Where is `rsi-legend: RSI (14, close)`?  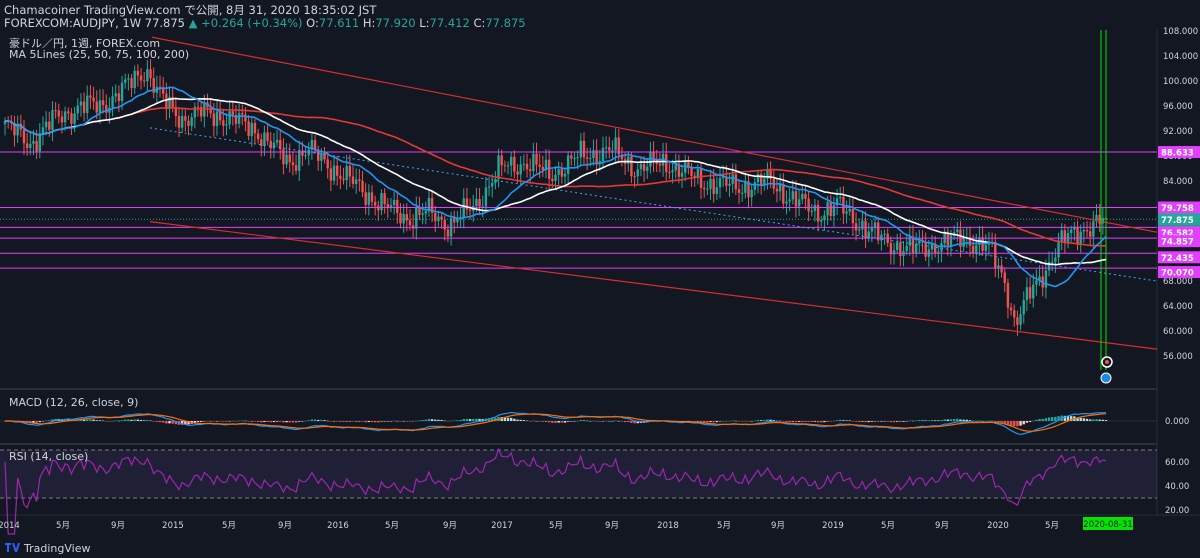
rsi-legend: RSI (14, close) is located at coordinates (49, 456).